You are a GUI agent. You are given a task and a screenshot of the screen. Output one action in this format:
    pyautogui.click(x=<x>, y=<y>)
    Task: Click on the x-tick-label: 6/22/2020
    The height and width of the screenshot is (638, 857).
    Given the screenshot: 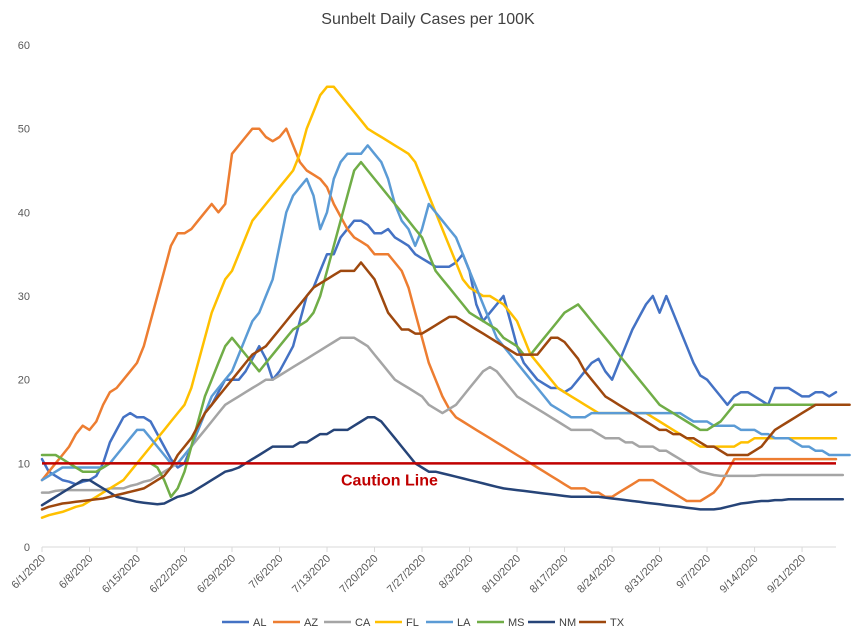 What is the action you would take?
    pyautogui.click(x=169, y=574)
    